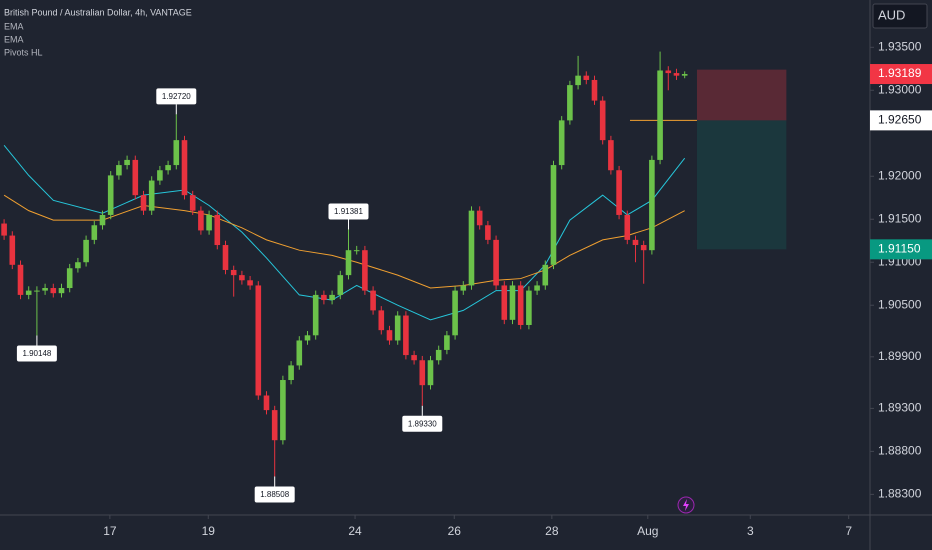 This screenshot has height=550, width=932. I want to click on x-tick-label: 26, so click(455, 531).